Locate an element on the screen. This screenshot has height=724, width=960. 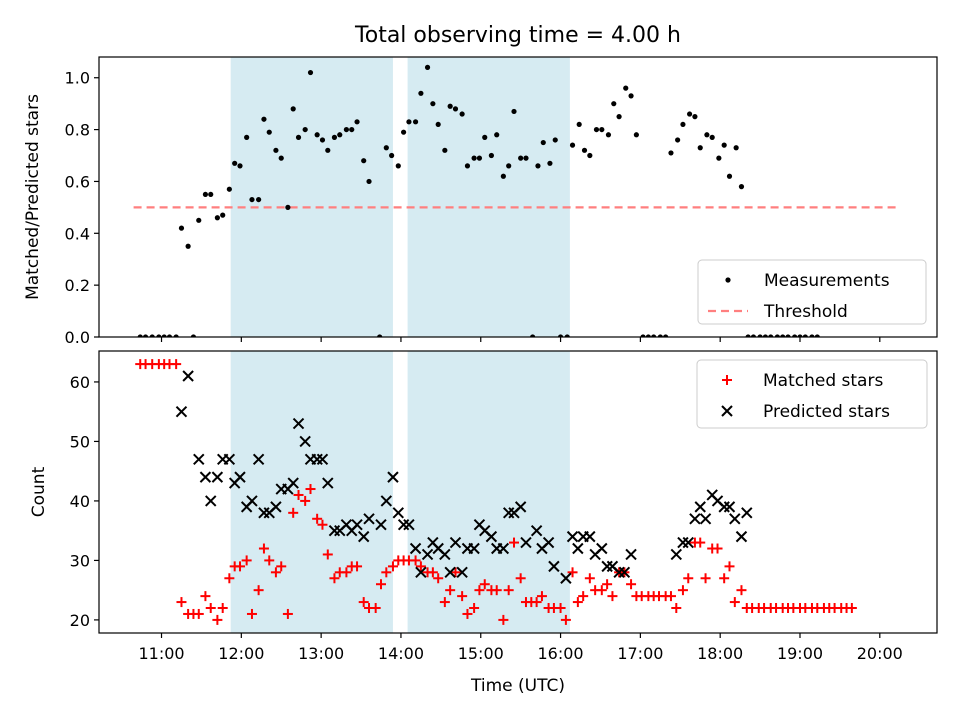
legend-label: Measurements is located at coordinates (827, 281).